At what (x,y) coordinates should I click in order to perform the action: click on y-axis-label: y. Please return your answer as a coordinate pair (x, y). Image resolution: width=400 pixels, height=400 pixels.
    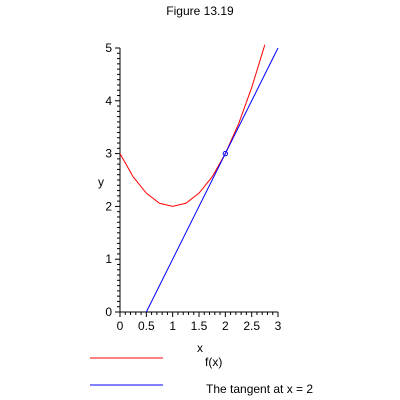
    Looking at the image, I should click on (101, 182).